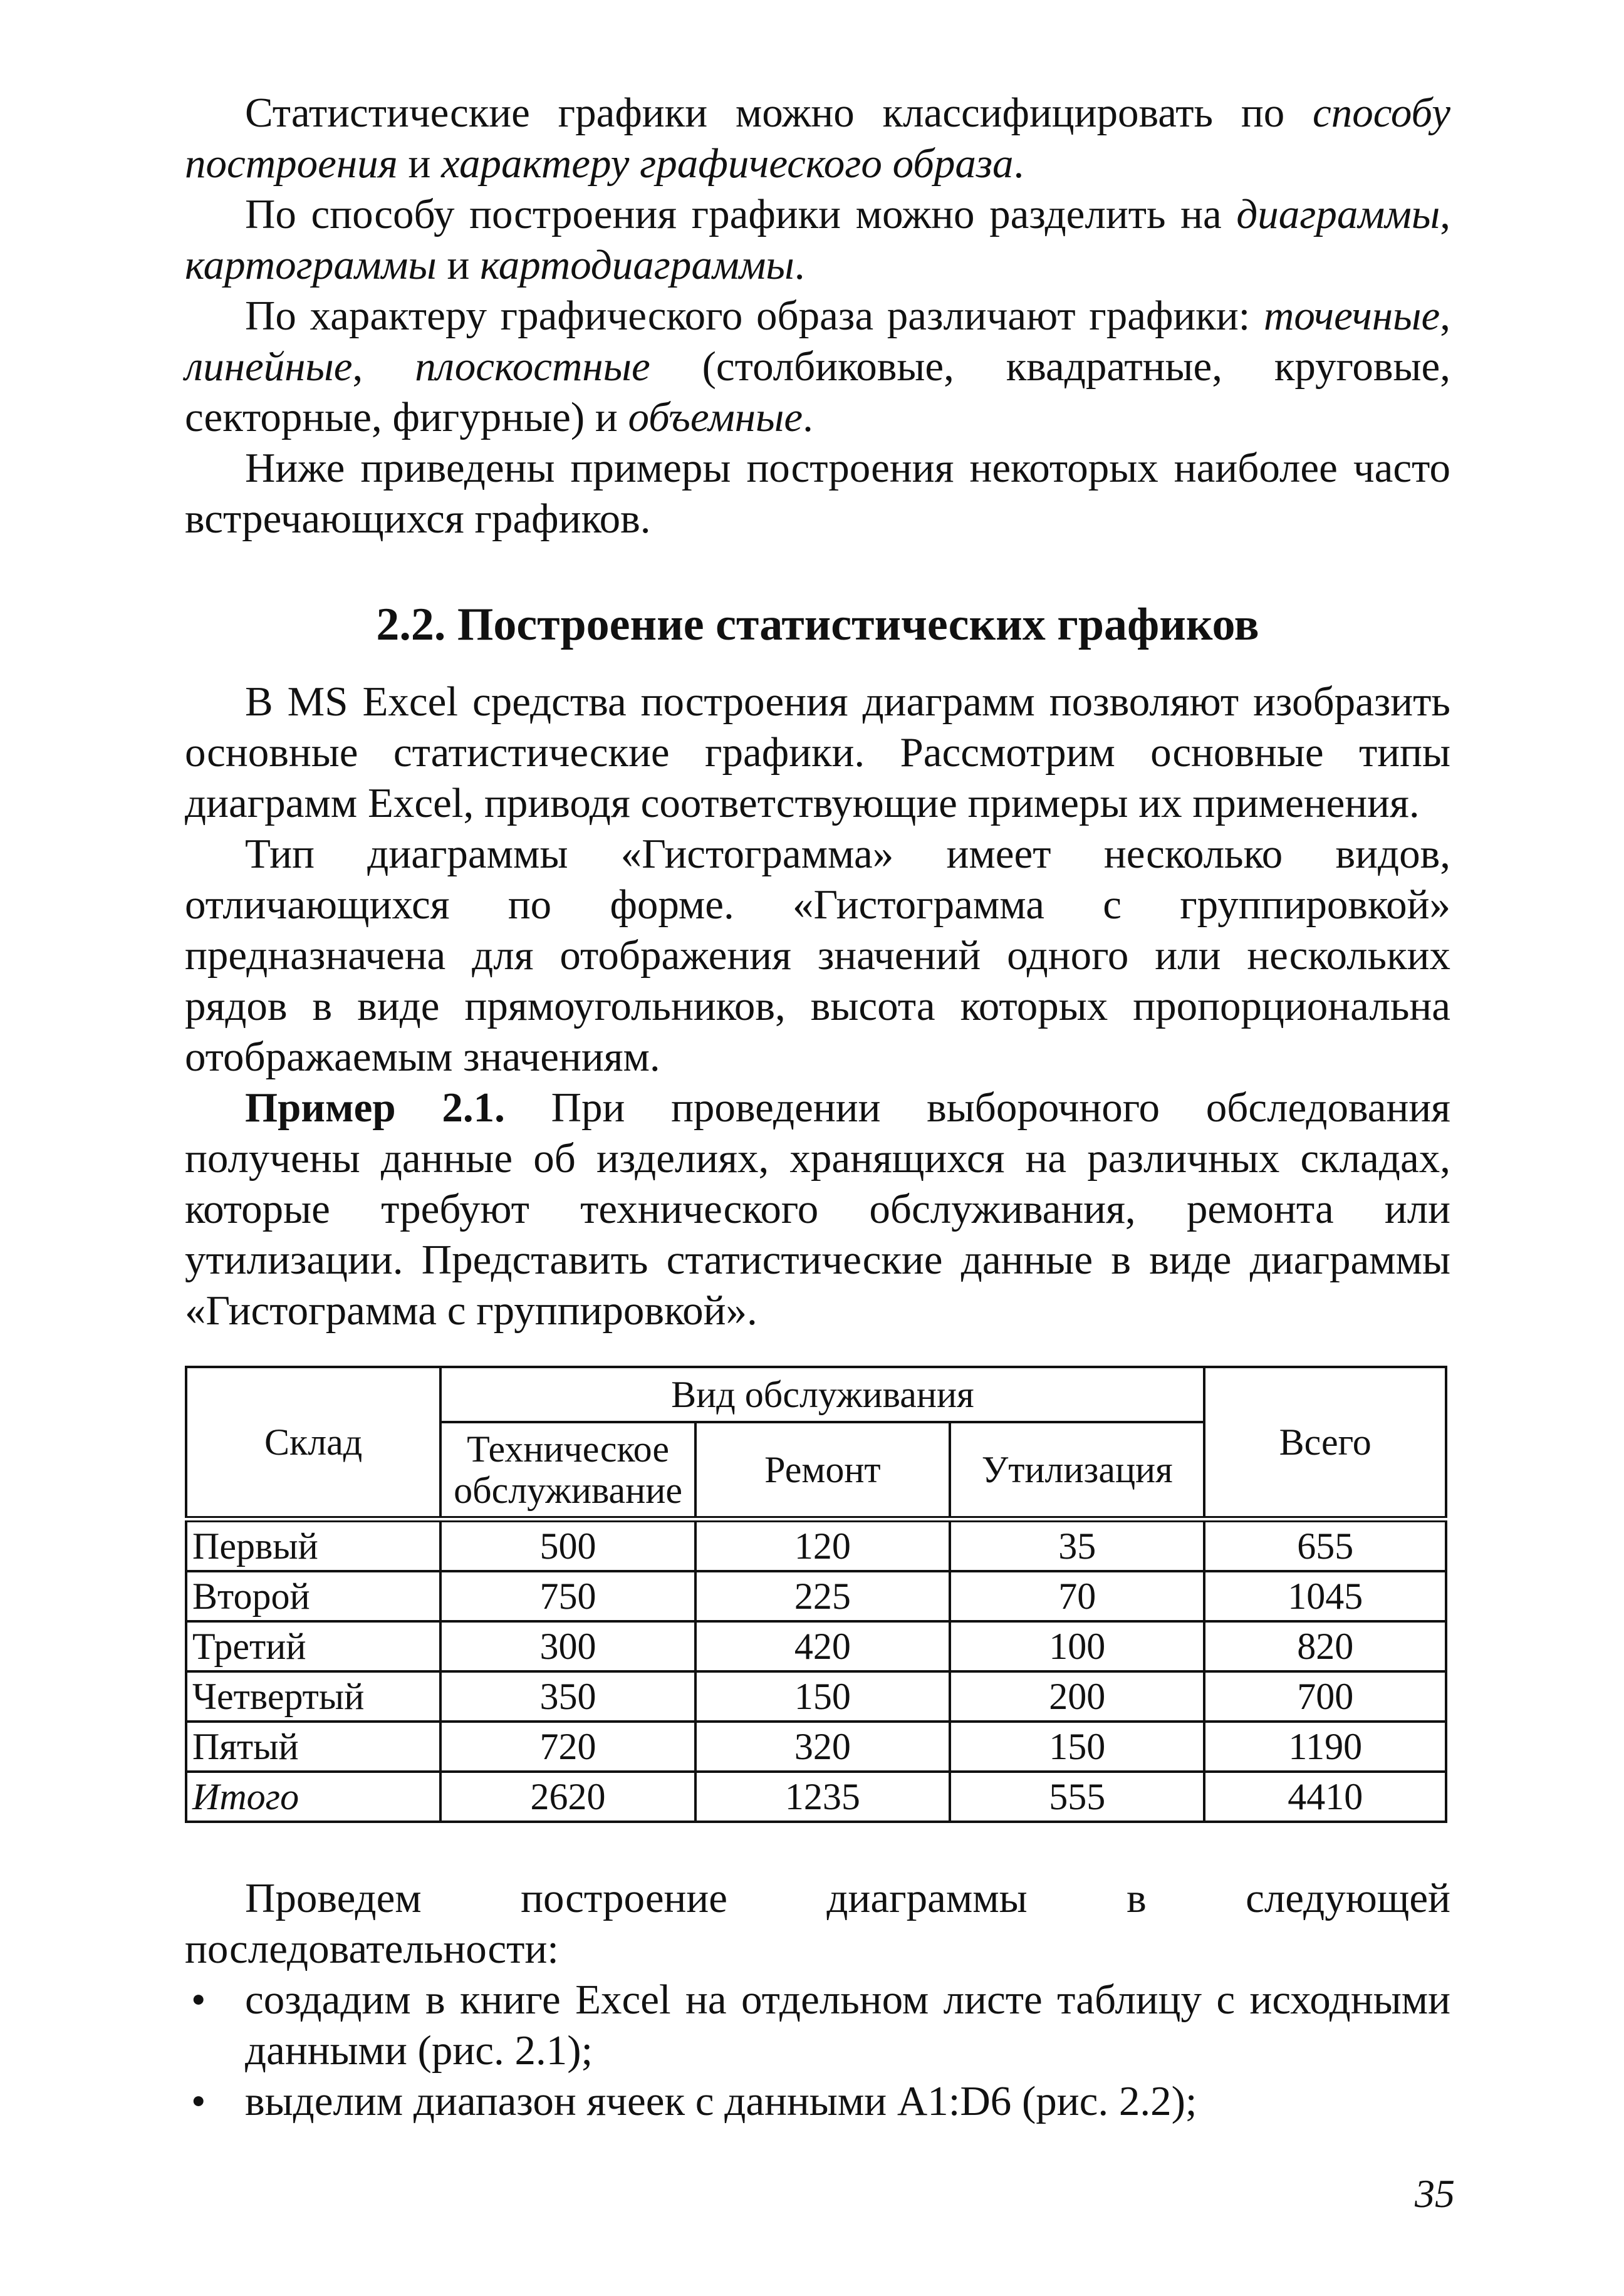 The width and height of the screenshot is (1624, 2296). I want to click on table-row: Итого 2620 1235 555 4410, so click(816, 1797).